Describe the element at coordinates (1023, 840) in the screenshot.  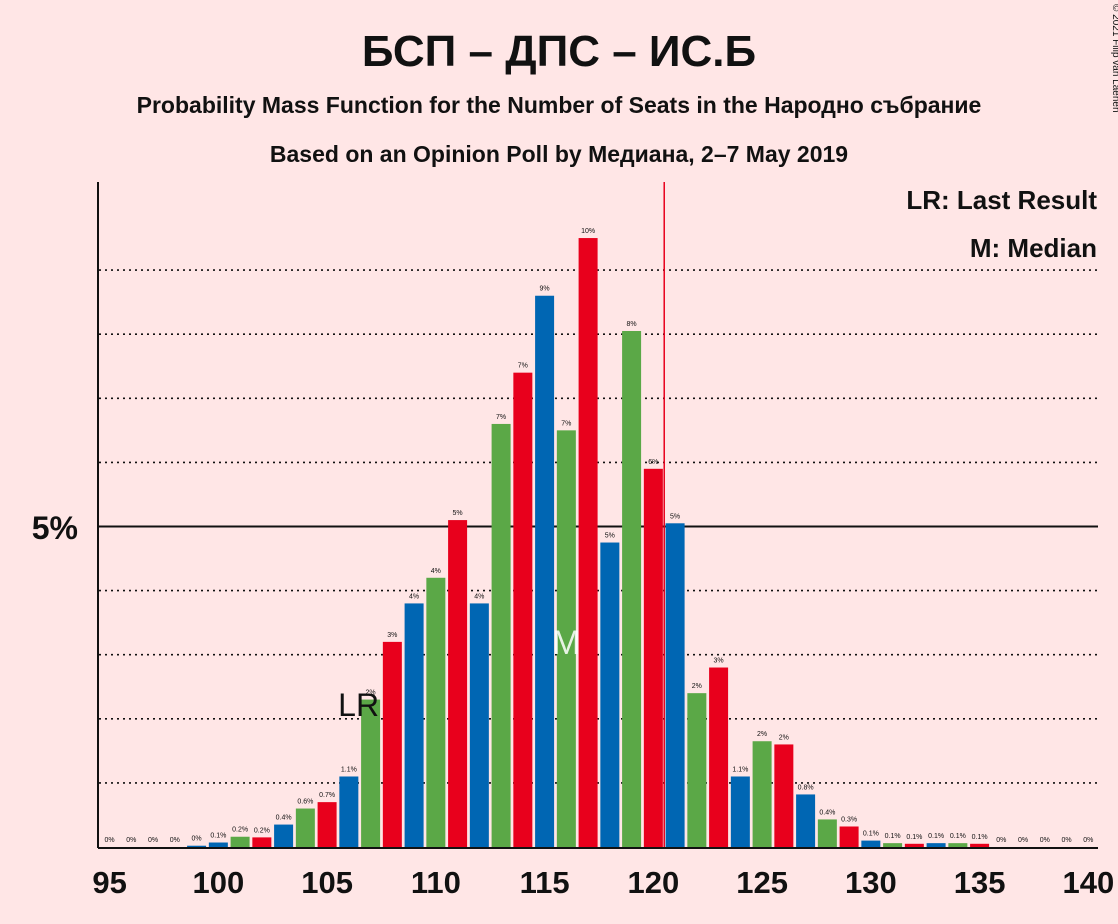
I see `bar-label-137: 0%` at that location.